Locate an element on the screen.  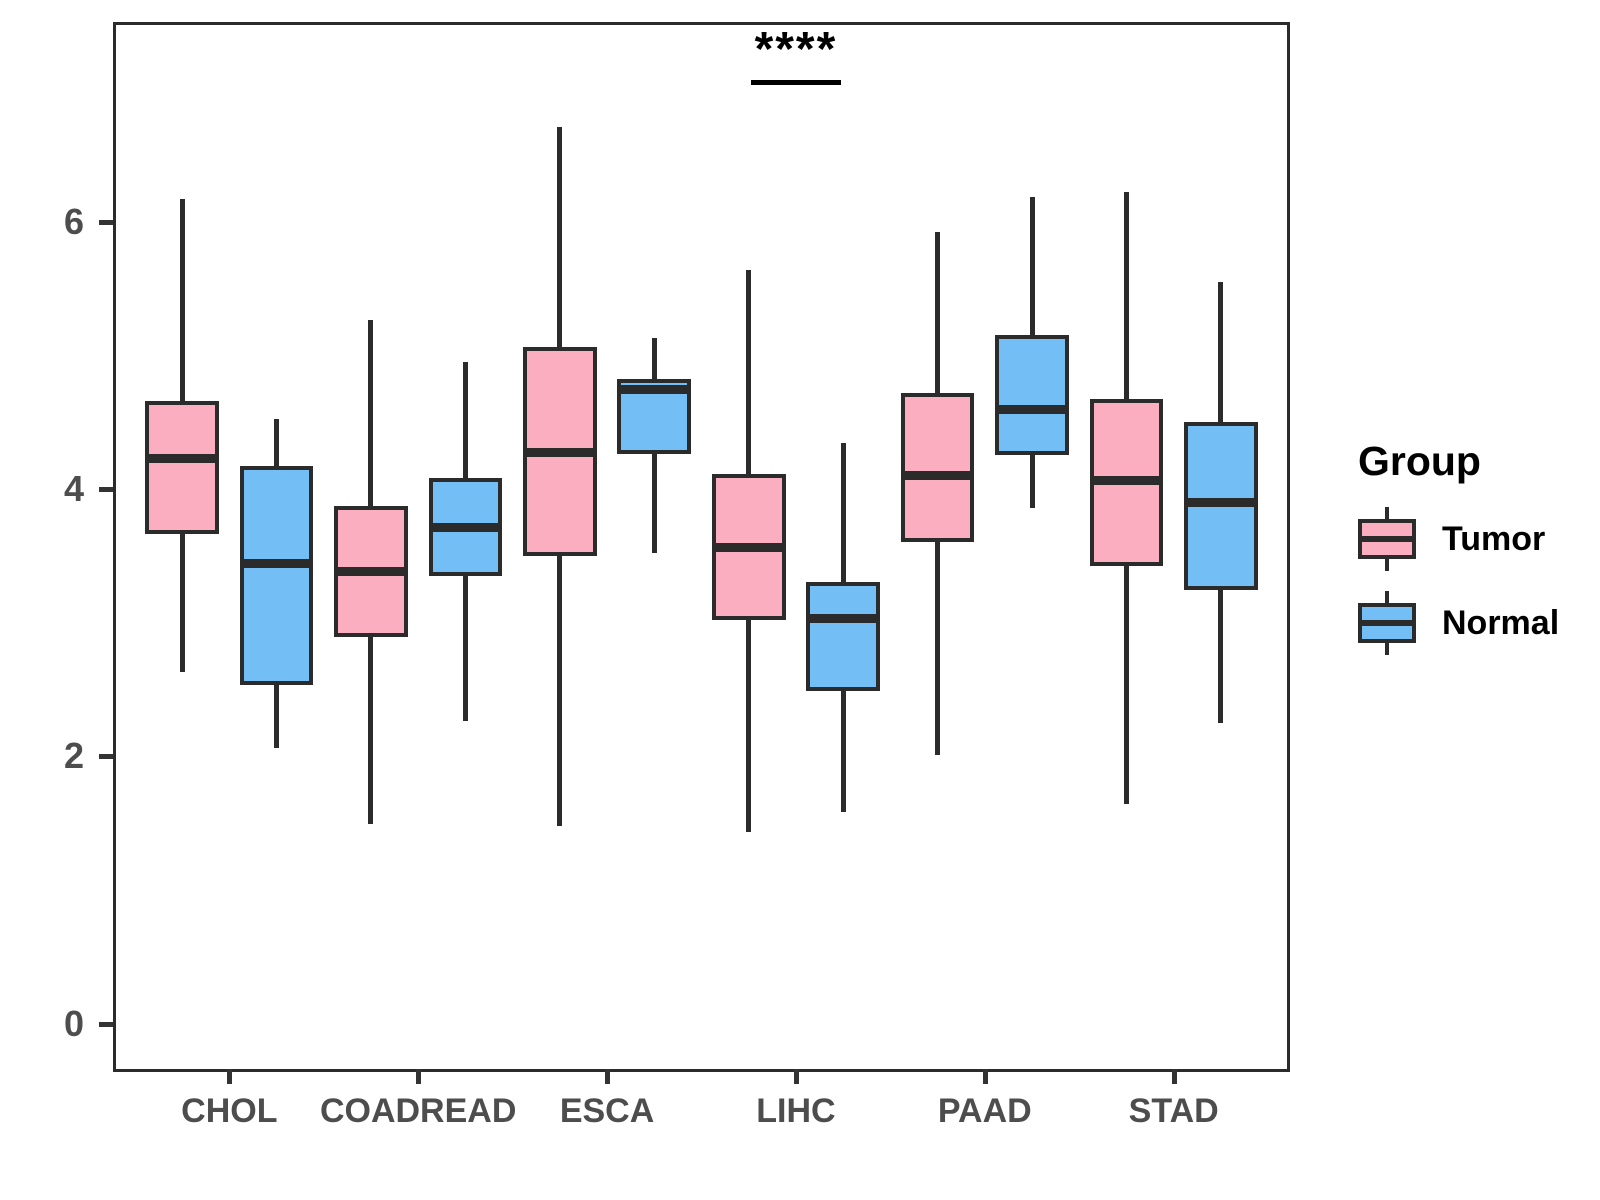
x-tick-label: CHOL is located at coordinates (229, 1111).